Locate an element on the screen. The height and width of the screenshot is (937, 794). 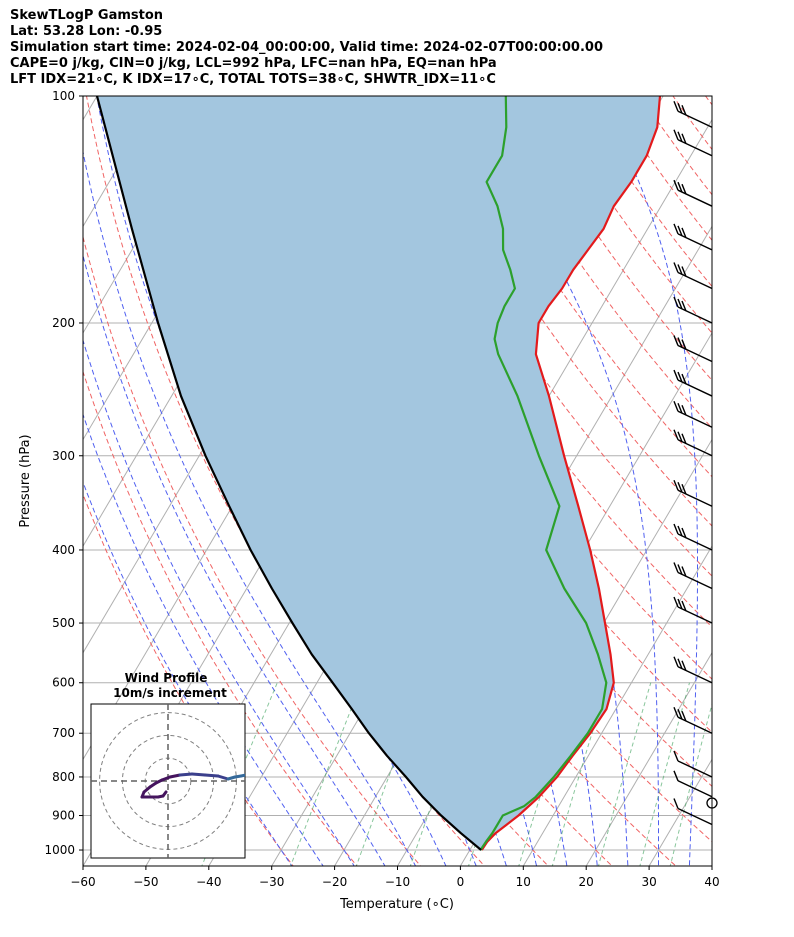
y-tick-label: 300 is located at coordinates (63, 456).